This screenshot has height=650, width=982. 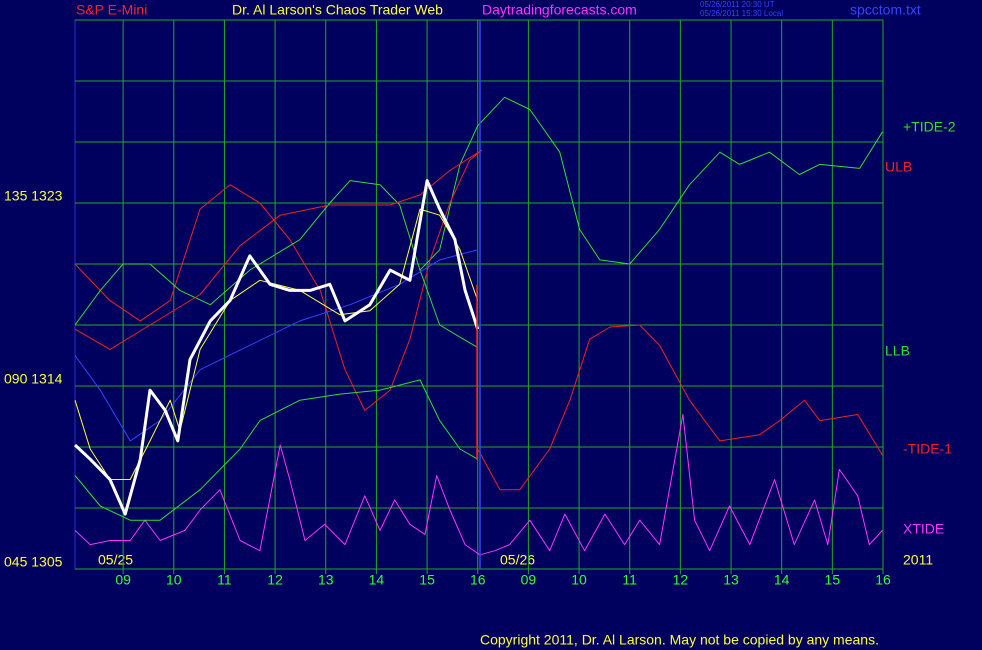 I want to click on chart-subtitle: Dr. Al Larson's Chaos Trader Web, so click(x=337, y=10).